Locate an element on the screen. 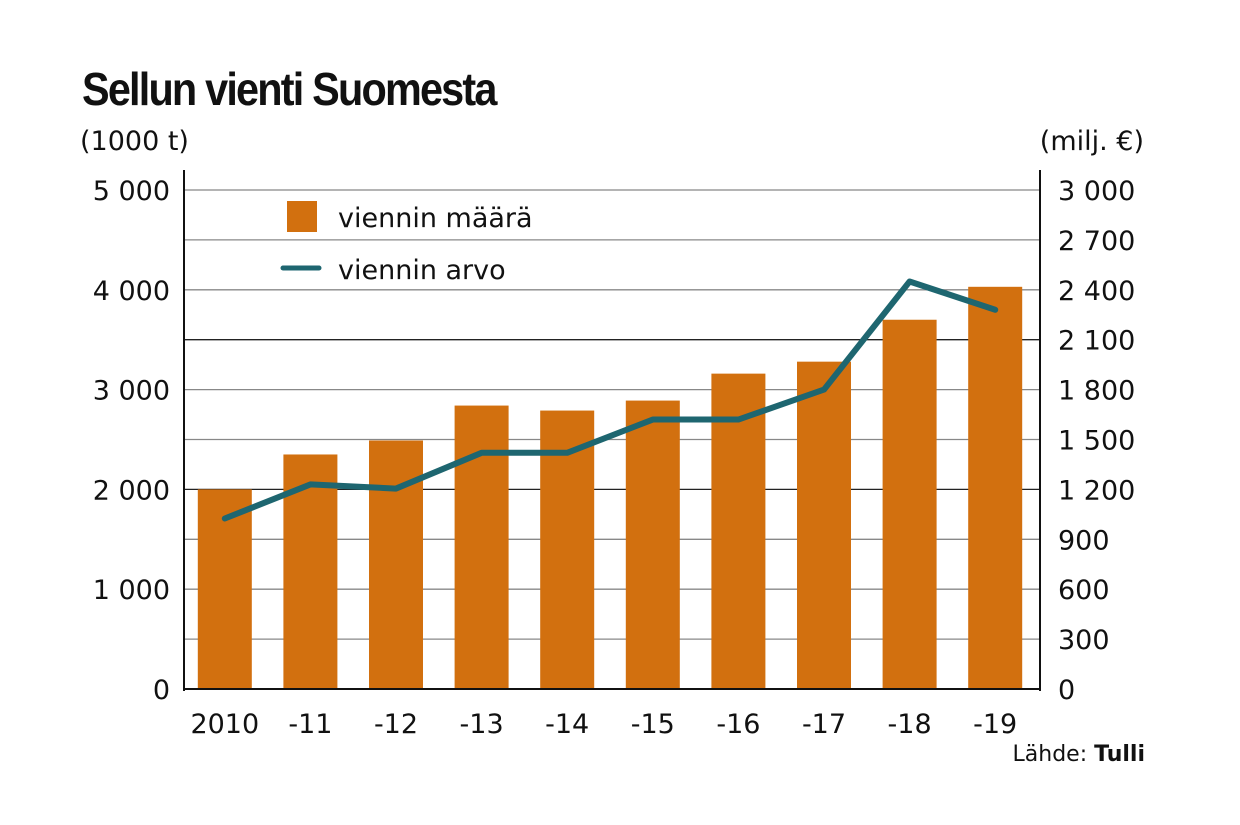  source-name: Tulli is located at coordinates (1119, 754).